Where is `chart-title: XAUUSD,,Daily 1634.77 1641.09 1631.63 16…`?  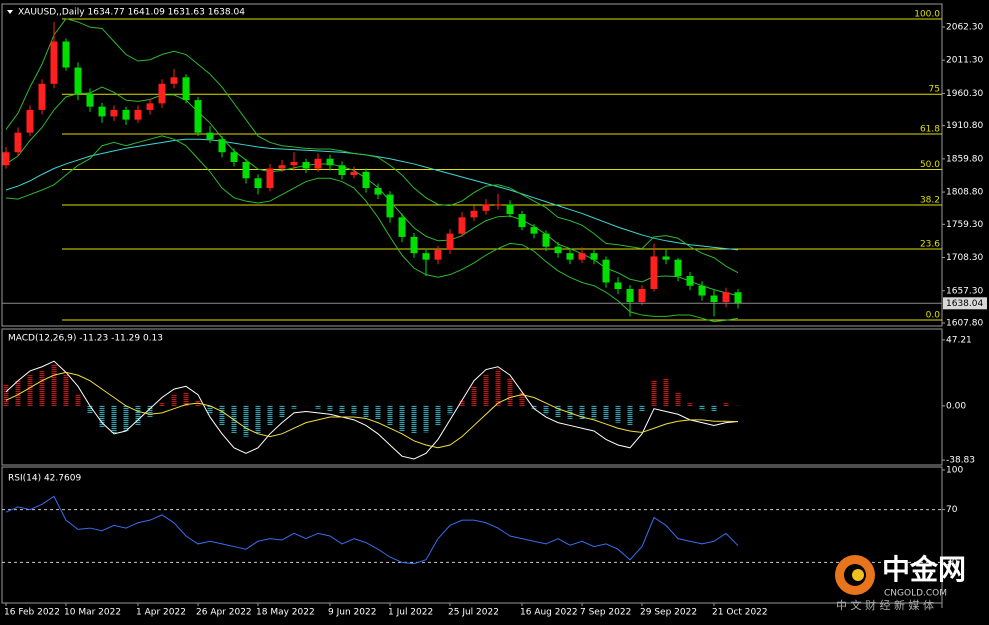 chart-title: XAUUSD,,Daily 1634.77 1641.09 1631.63 16… is located at coordinates (131, 13).